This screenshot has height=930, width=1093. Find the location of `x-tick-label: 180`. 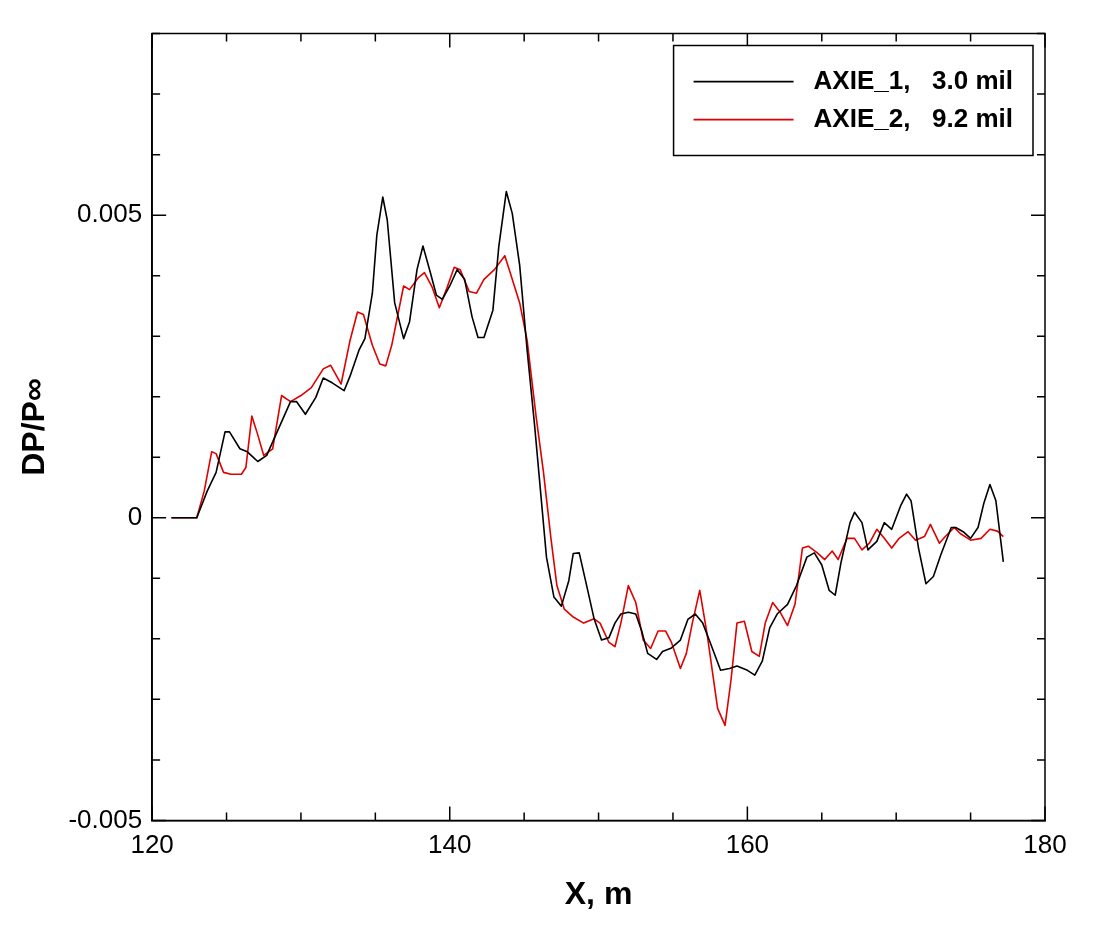

x-tick-label: 180 is located at coordinates (1045, 844).